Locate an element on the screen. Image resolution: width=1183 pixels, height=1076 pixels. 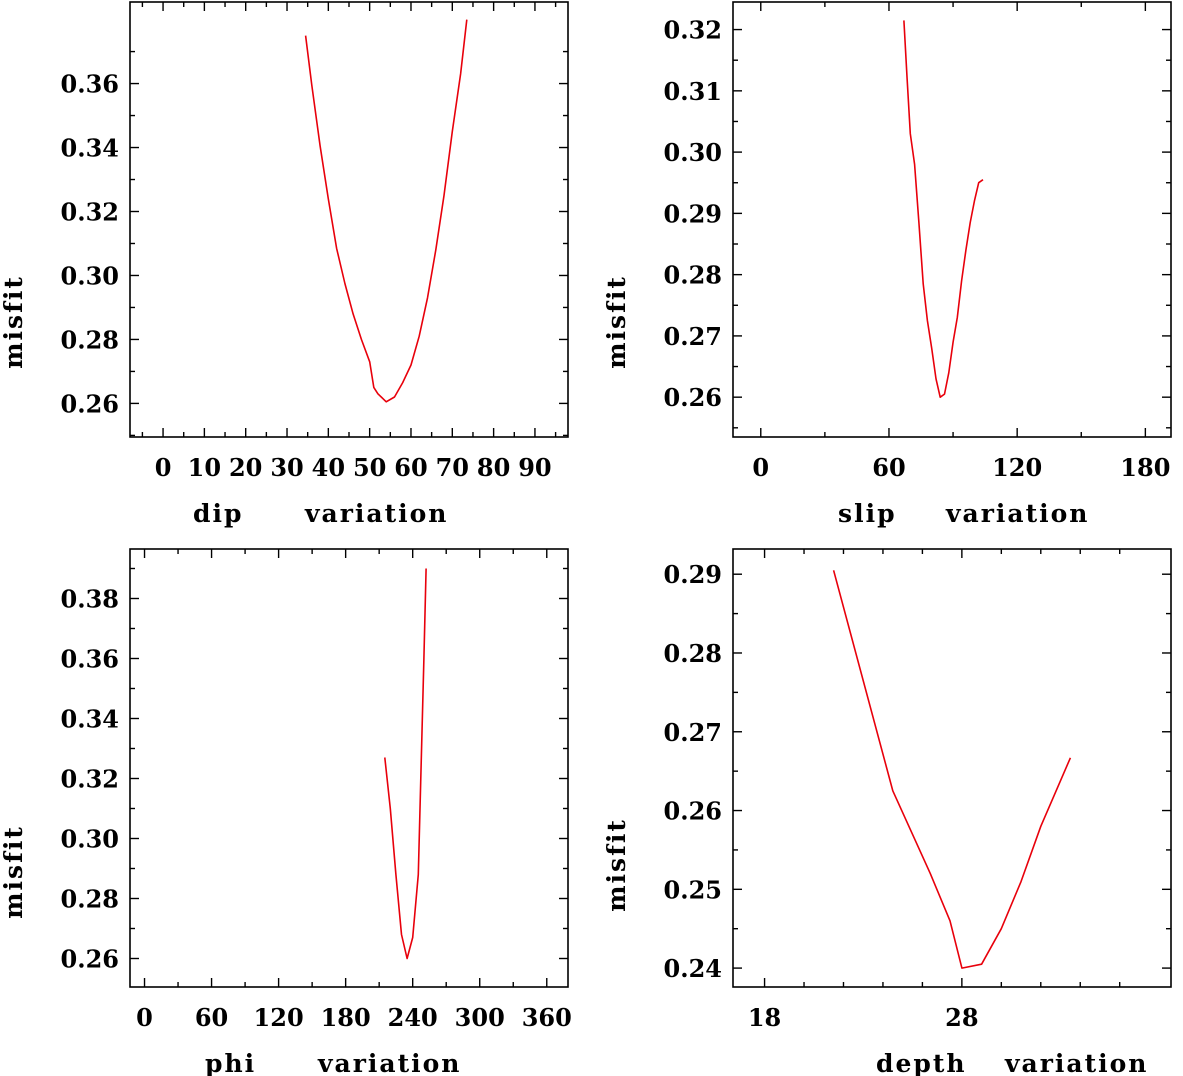
dip-x-tick-label: 80 is located at coordinates (493, 467).